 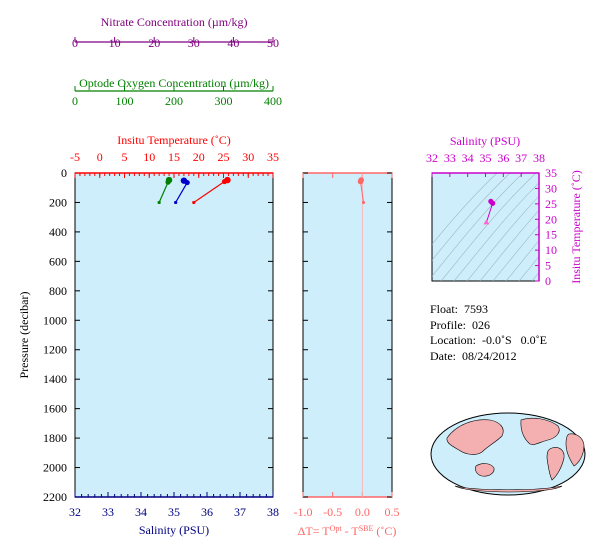 I want to click on nitrate-tick-label: 10, so click(x=115, y=43).